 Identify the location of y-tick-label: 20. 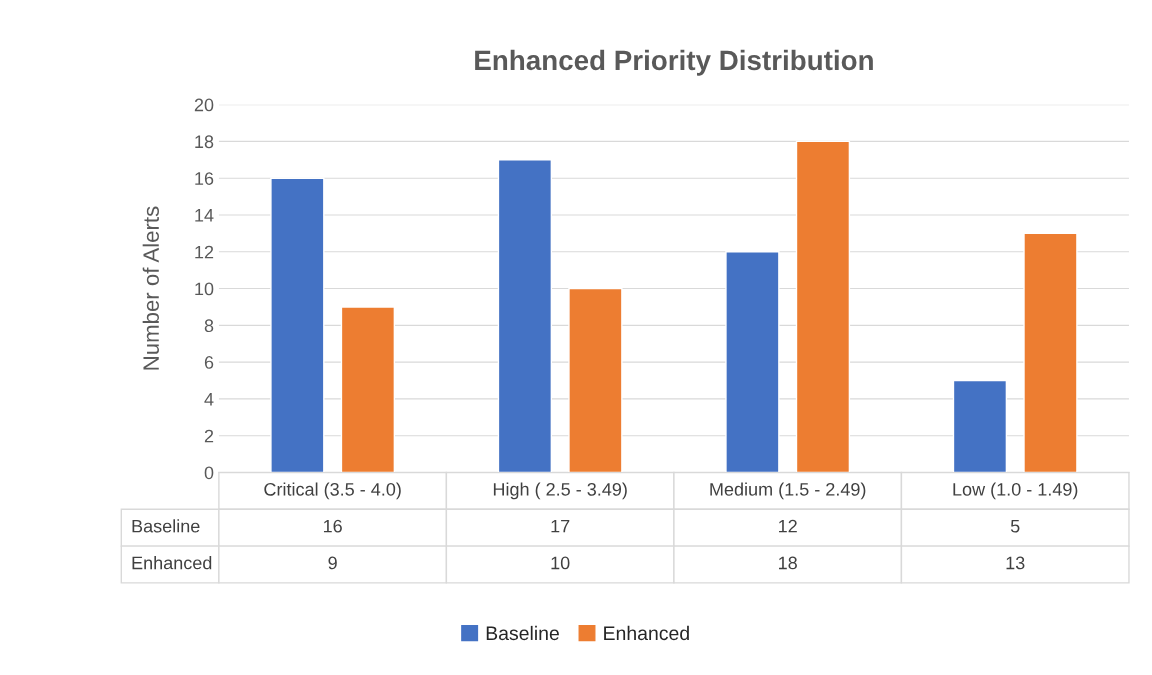
(204, 105).